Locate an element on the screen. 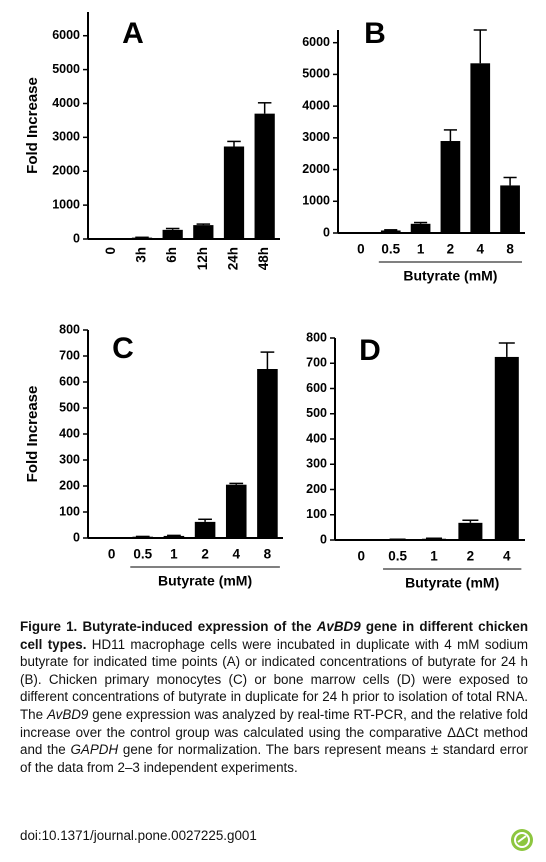 Image resolution: width=546 pixels, height=862 pixels. doi: doi:10.1371/journal.pone.0027225.g001 is located at coordinates (138, 835).